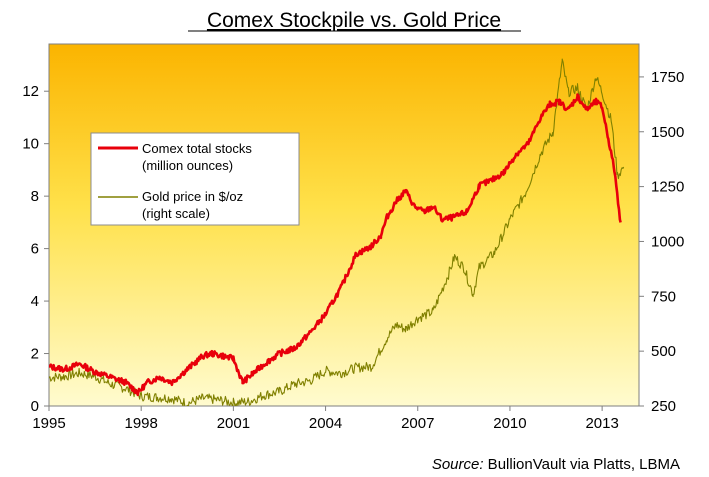 The image size is (709, 477). Describe the element at coordinates (582, 464) in the screenshot. I see `source-text: BullionVault via Platts, LBMA` at that location.